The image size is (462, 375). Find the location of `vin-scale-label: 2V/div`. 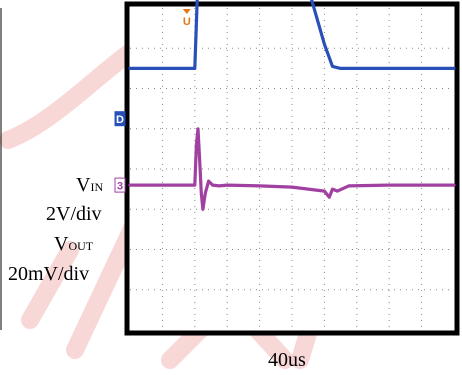

vin-scale-label: 2V/div is located at coordinates (74, 214).